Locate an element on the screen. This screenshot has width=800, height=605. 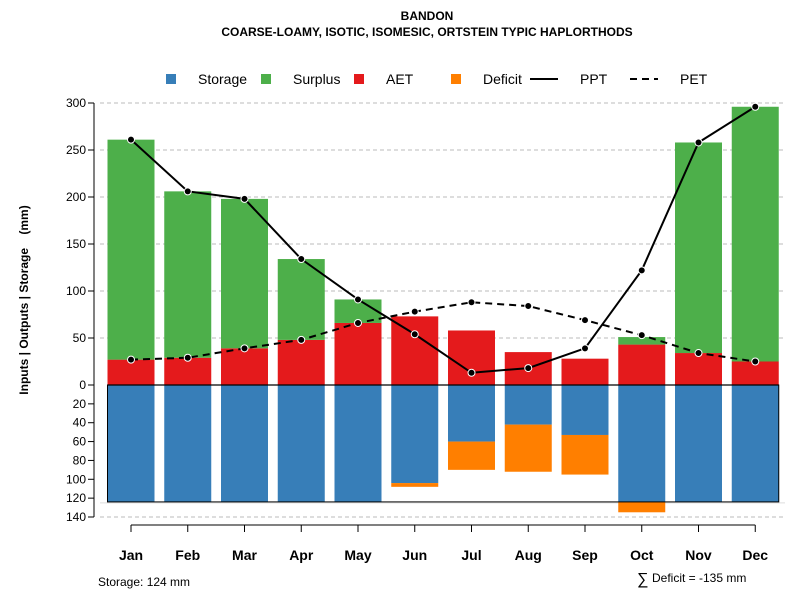
storage-bar-oct is located at coordinates (642, 443).